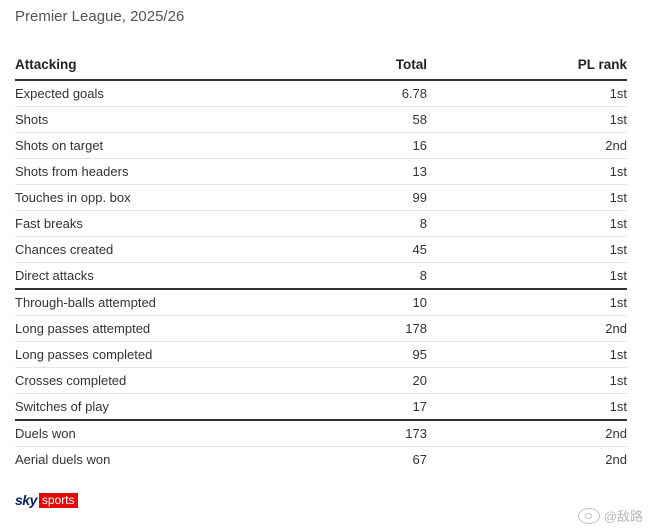 The width and height of the screenshot is (651, 531). Describe the element at coordinates (160, 249) in the screenshot. I see `stat-name: Chances created` at that location.